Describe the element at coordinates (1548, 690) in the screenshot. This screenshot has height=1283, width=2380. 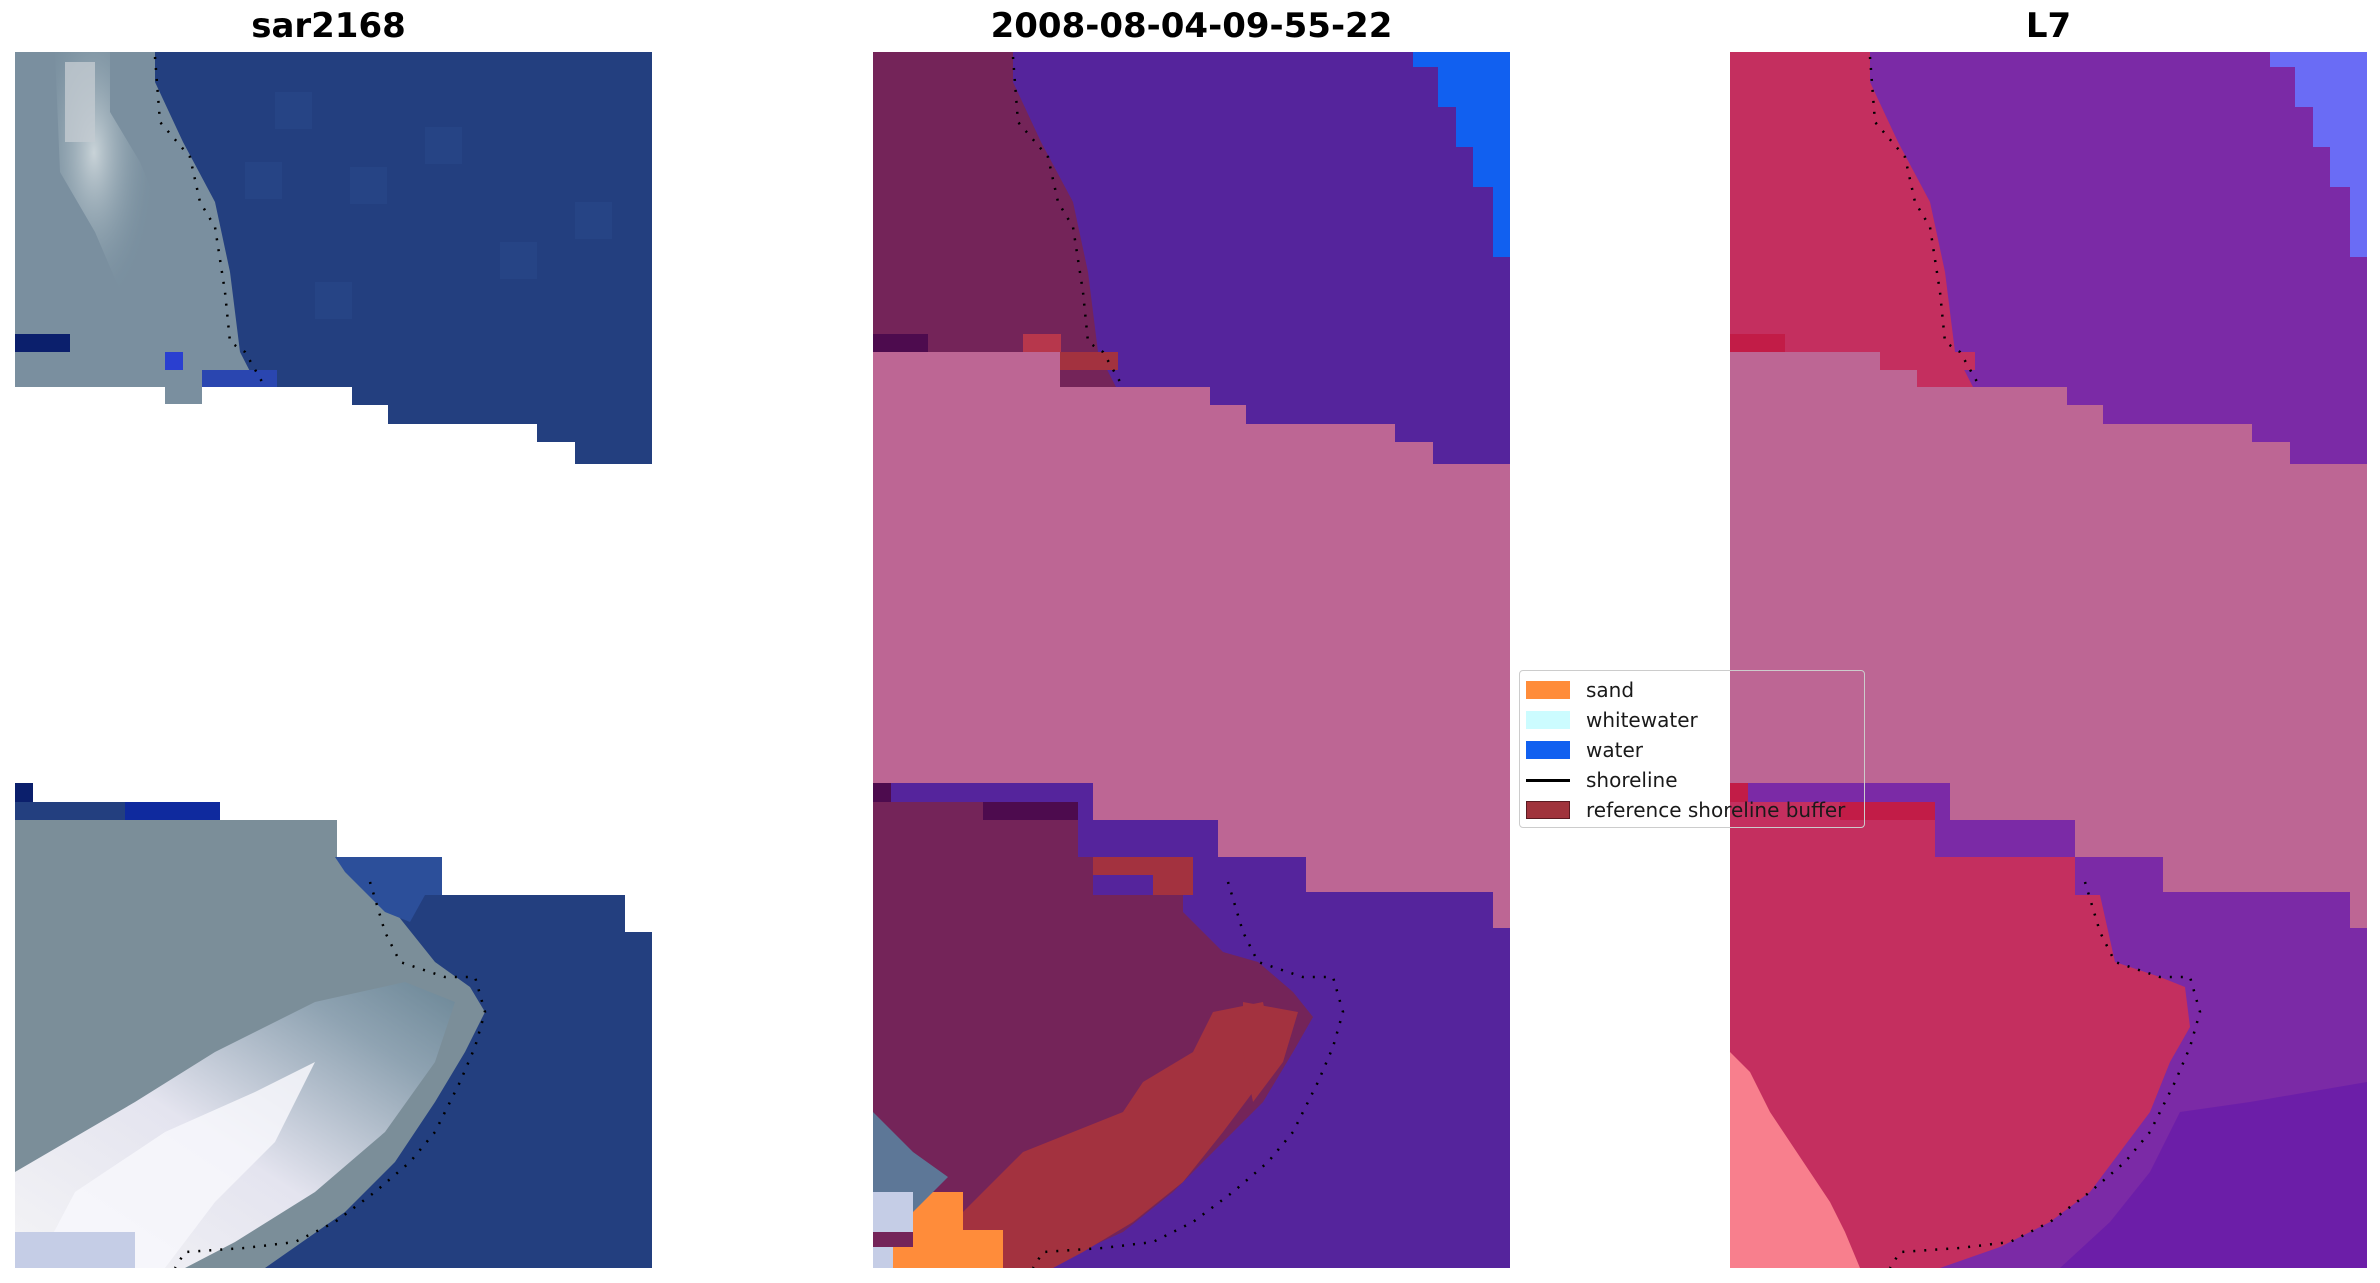
I see `legend-patch-sand` at that location.